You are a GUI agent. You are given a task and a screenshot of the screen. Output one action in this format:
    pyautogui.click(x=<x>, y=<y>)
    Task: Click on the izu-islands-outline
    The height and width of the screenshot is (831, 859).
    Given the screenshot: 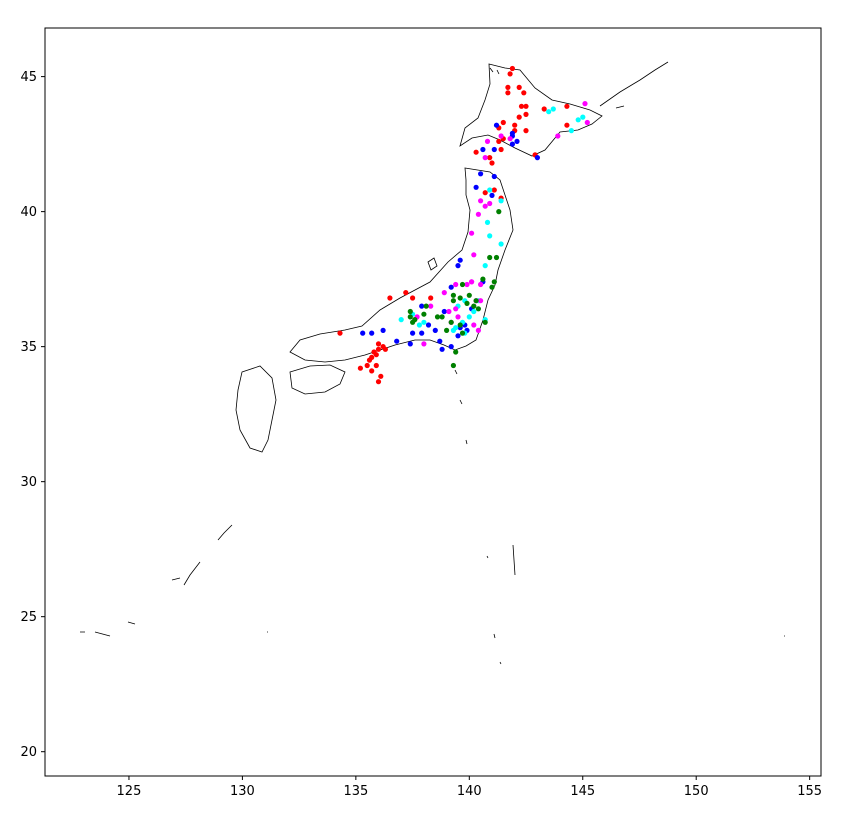 What is the action you would take?
    pyautogui.click(x=461, y=407)
    